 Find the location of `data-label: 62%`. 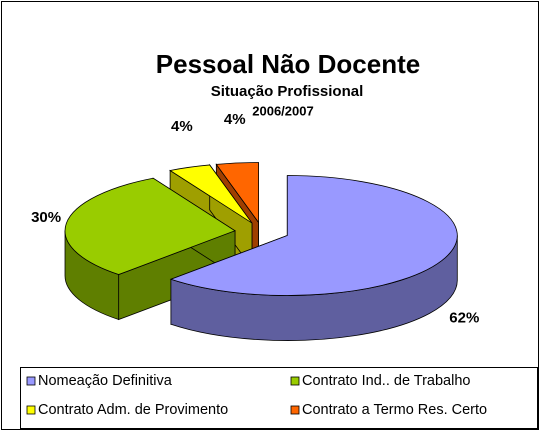

data-label: 62% is located at coordinates (464, 317).